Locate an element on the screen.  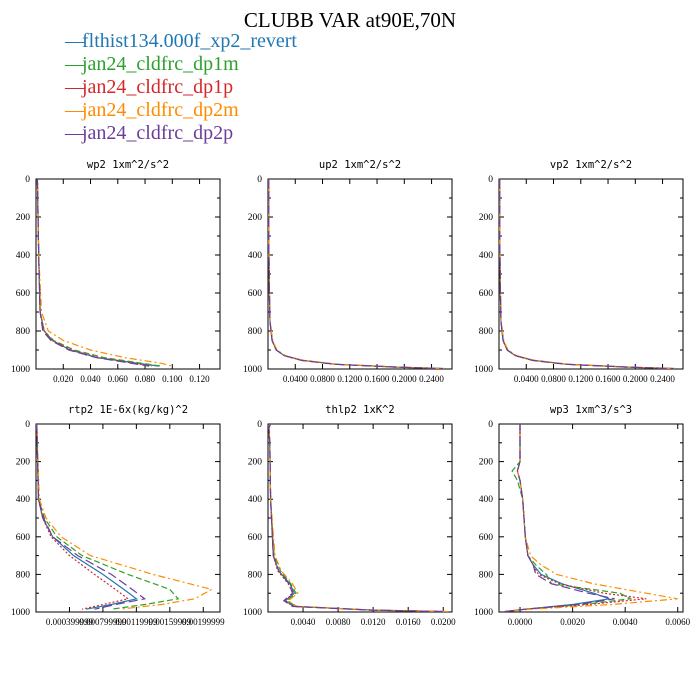
x-tick-label: 0.0060 is located at coordinates (677, 622).